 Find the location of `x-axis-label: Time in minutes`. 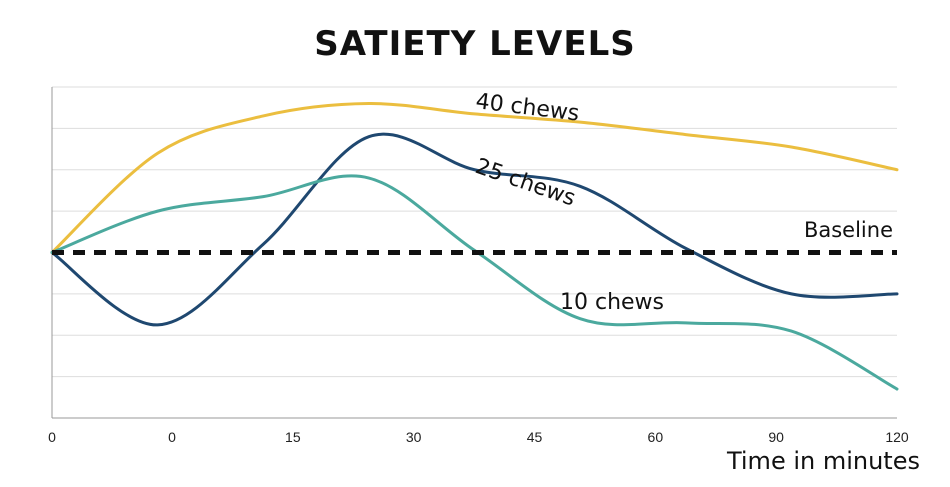

x-axis-label: Time in minutes is located at coordinates (823, 461).